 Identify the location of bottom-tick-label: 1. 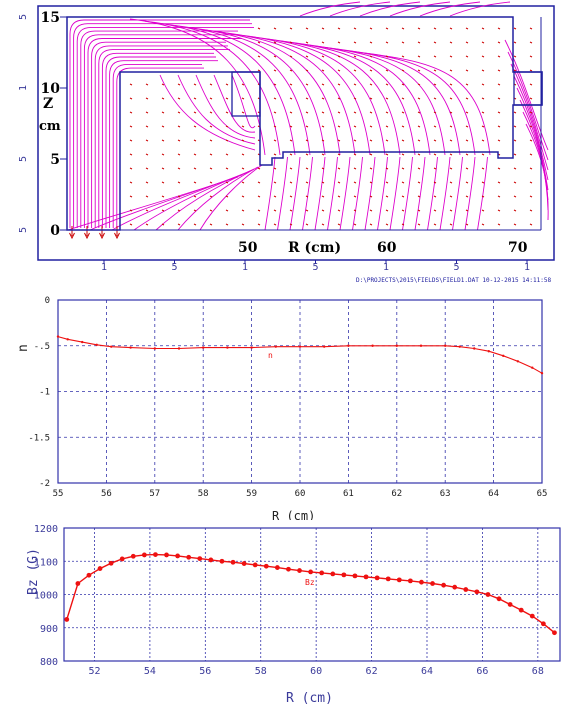
(245, 267).